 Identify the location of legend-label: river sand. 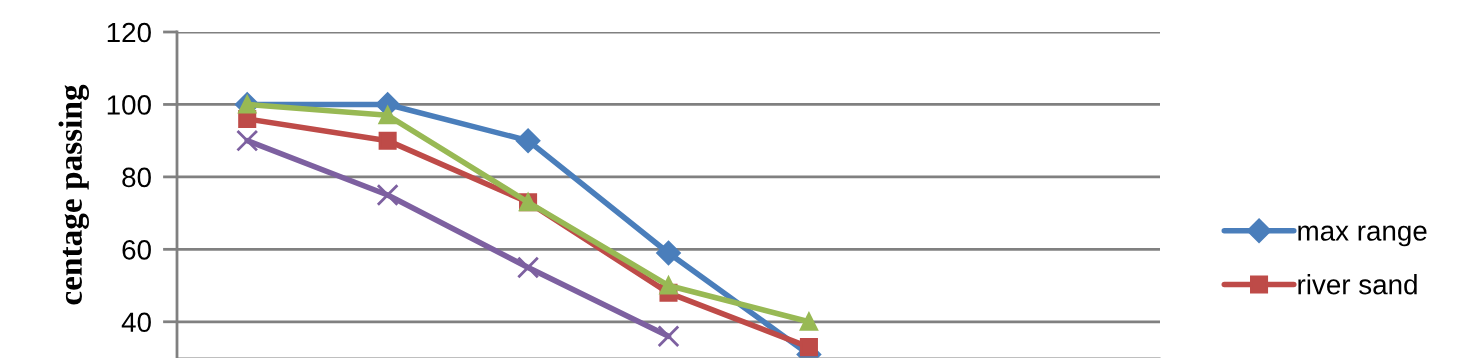
(1357, 284).